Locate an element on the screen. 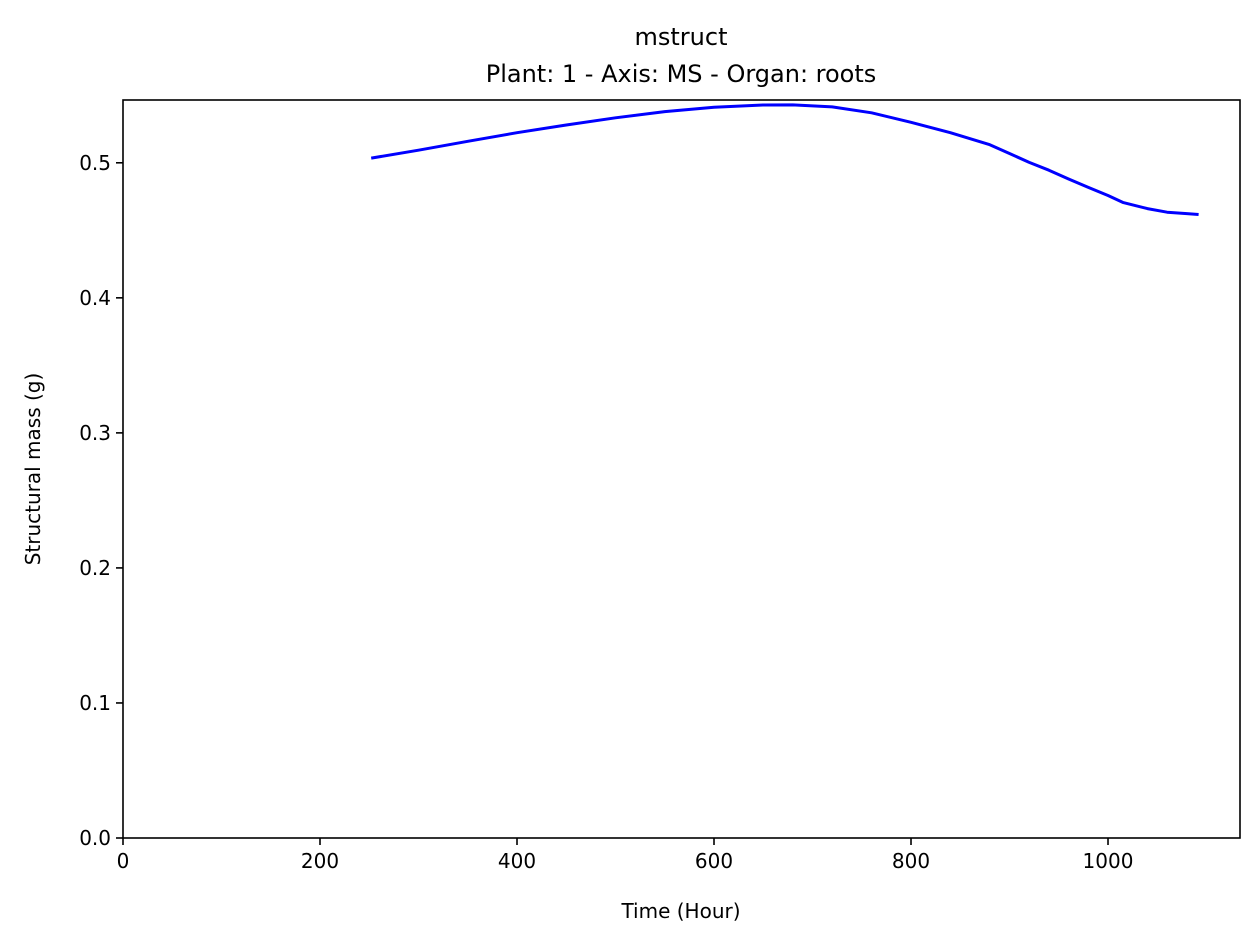 The height and width of the screenshot is (945, 1259). x-tick-label: 0 is located at coordinates (123, 861).